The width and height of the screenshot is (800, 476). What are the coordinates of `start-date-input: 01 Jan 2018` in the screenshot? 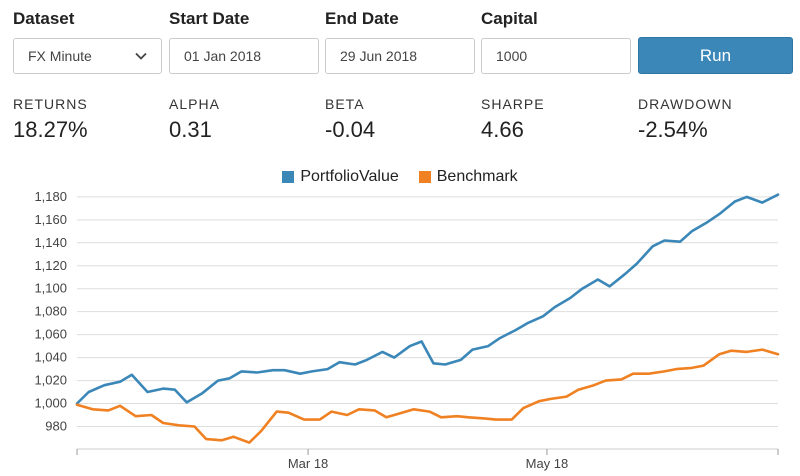 It's located at (244, 56).